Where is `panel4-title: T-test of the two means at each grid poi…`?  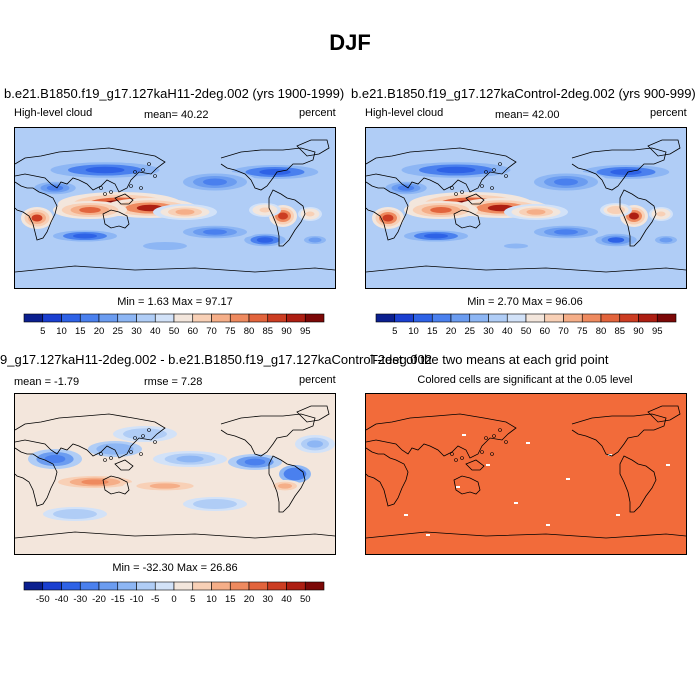 panel4-title: T-test of the two means at each grid poi… is located at coordinates (489, 359).